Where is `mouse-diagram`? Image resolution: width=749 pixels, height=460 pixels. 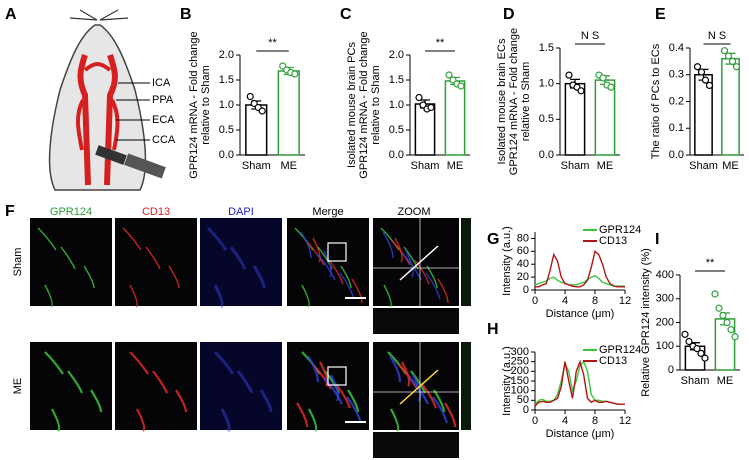
mouse-diagram is located at coordinates (107, 100).